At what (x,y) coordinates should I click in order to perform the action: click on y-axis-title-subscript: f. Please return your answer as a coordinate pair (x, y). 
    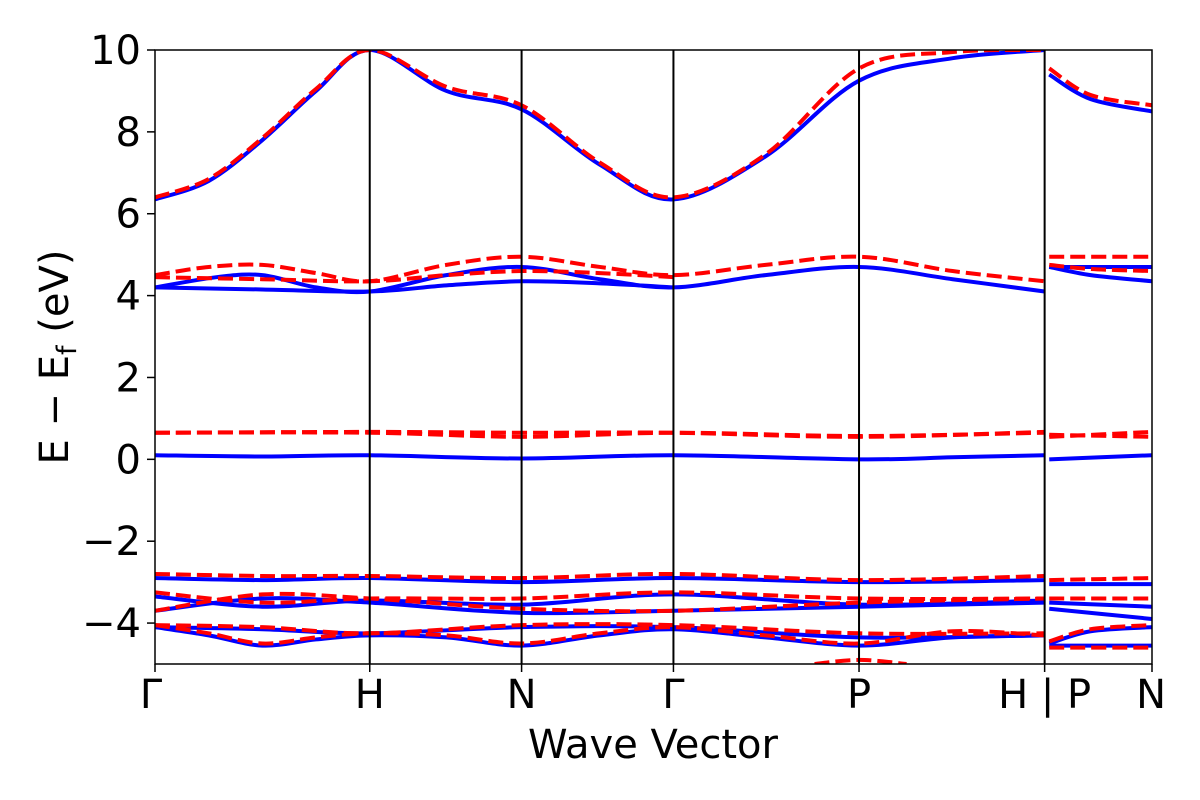
    Looking at the image, I should click on (67, 349).